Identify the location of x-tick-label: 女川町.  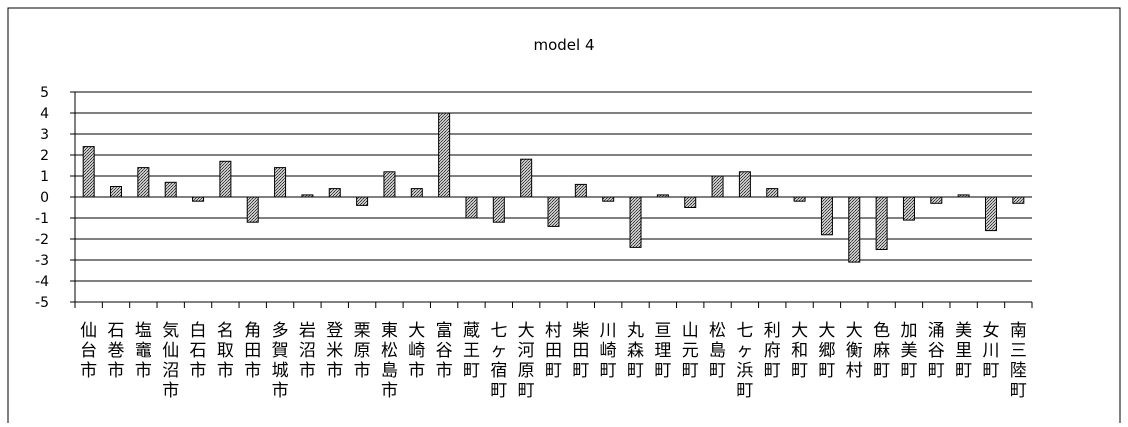
(990, 351).